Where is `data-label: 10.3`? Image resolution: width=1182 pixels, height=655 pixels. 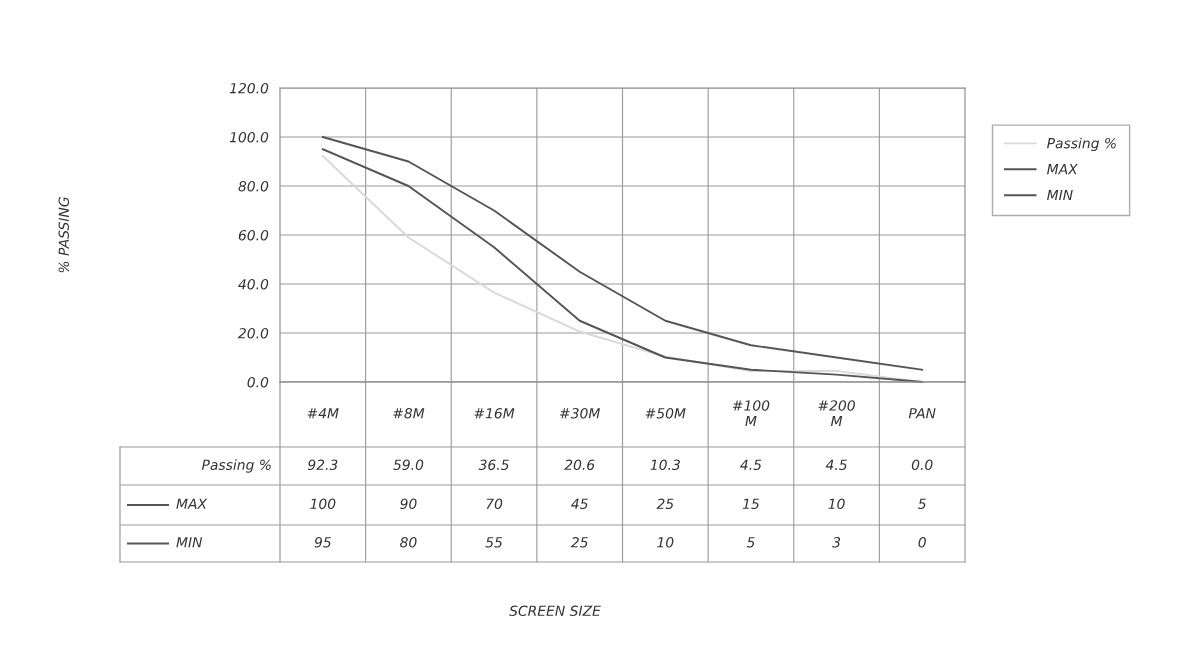
data-label: 10.3 is located at coordinates (665, 465).